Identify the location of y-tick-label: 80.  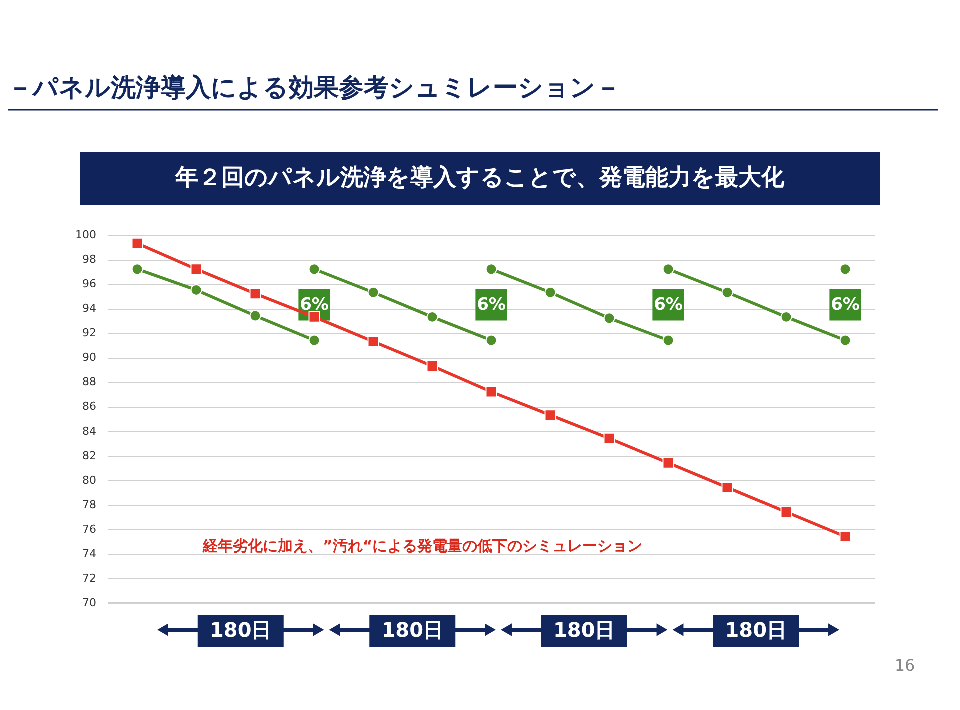
(89, 480).